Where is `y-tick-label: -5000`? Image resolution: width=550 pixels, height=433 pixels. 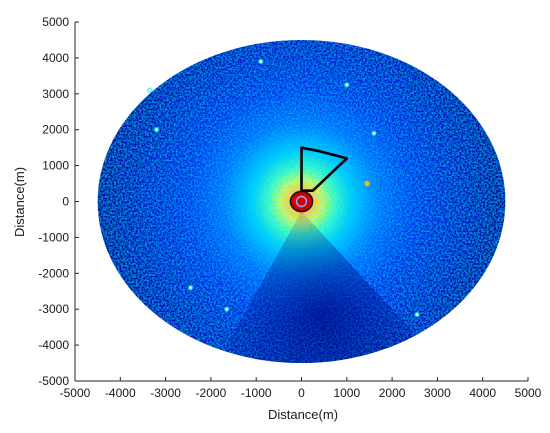
y-tick-label: -5000 is located at coordinates (53, 381).